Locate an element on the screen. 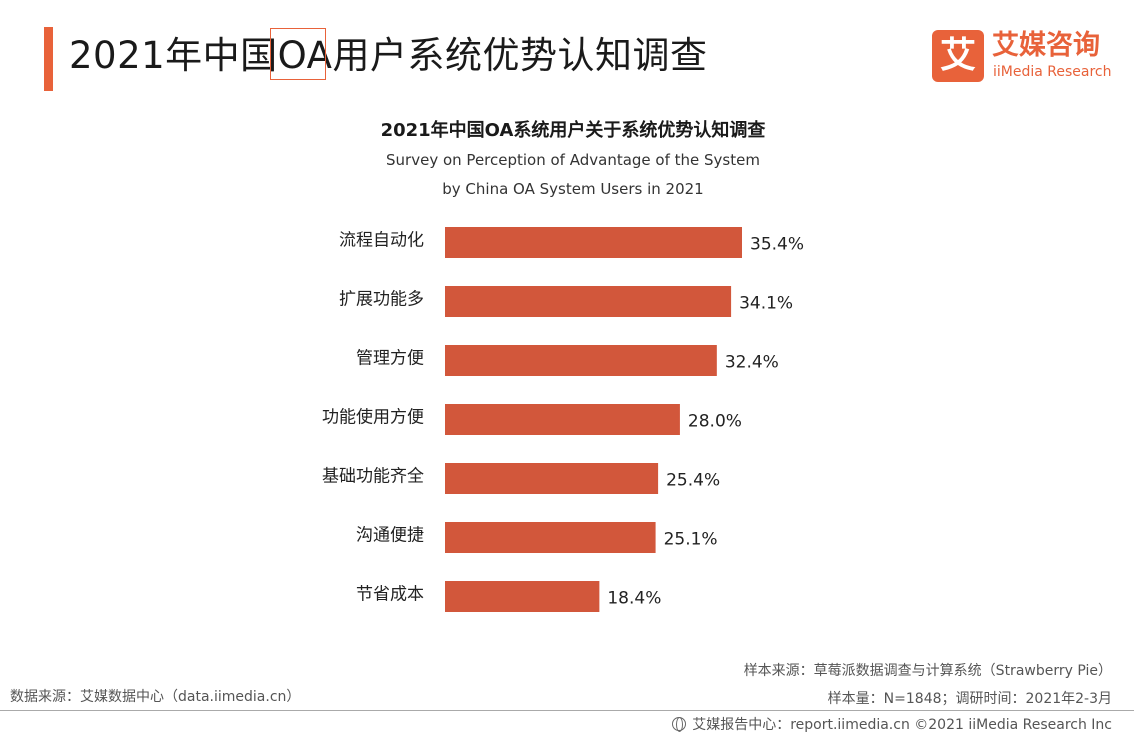  chart-title: 2021年中国OA系统用户关于系统优势认知调查 is located at coordinates (573, 130).